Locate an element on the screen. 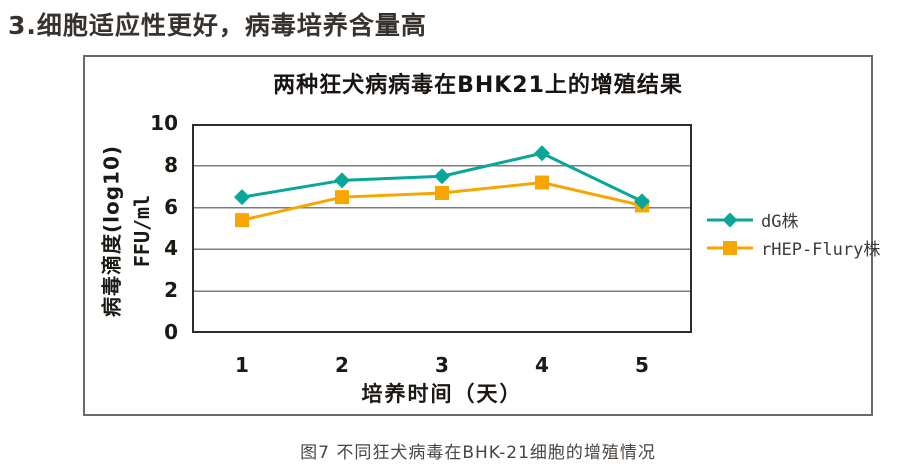 The image size is (900, 471). x-tick-label: 2 is located at coordinates (342, 365).